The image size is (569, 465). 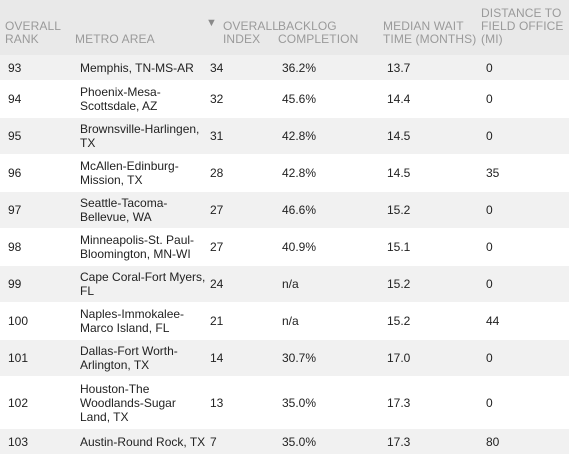 What do you see at coordinates (217, 402) in the screenshot?
I see `index-cell: 13` at bounding box center [217, 402].